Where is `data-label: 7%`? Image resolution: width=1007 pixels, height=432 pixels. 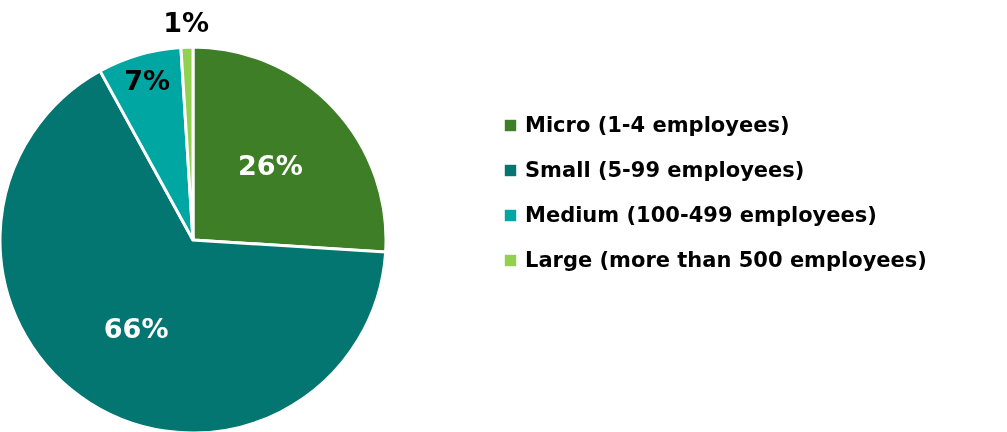
data-label: 7% is located at coordinates (147, 81).